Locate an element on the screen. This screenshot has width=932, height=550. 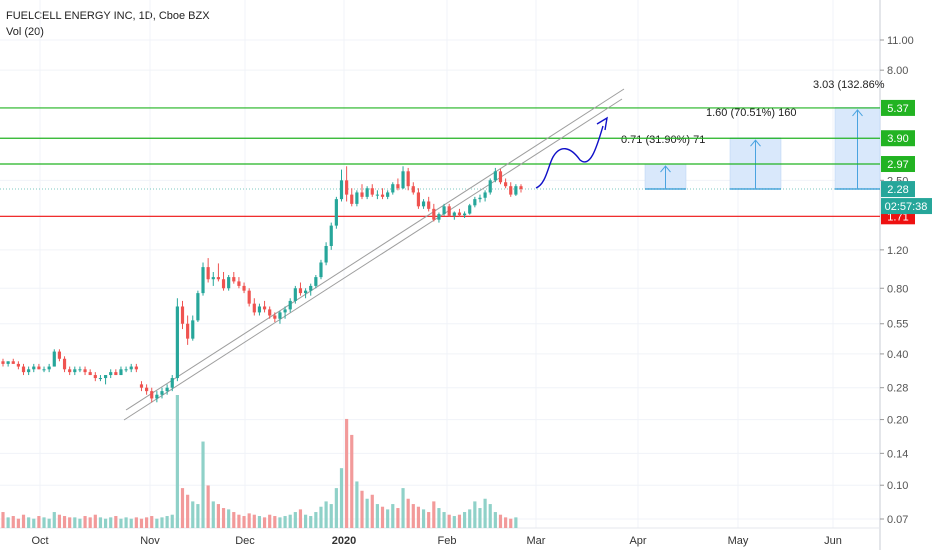
y-tick-label: 0.80 is located at coordinates (897, 289).